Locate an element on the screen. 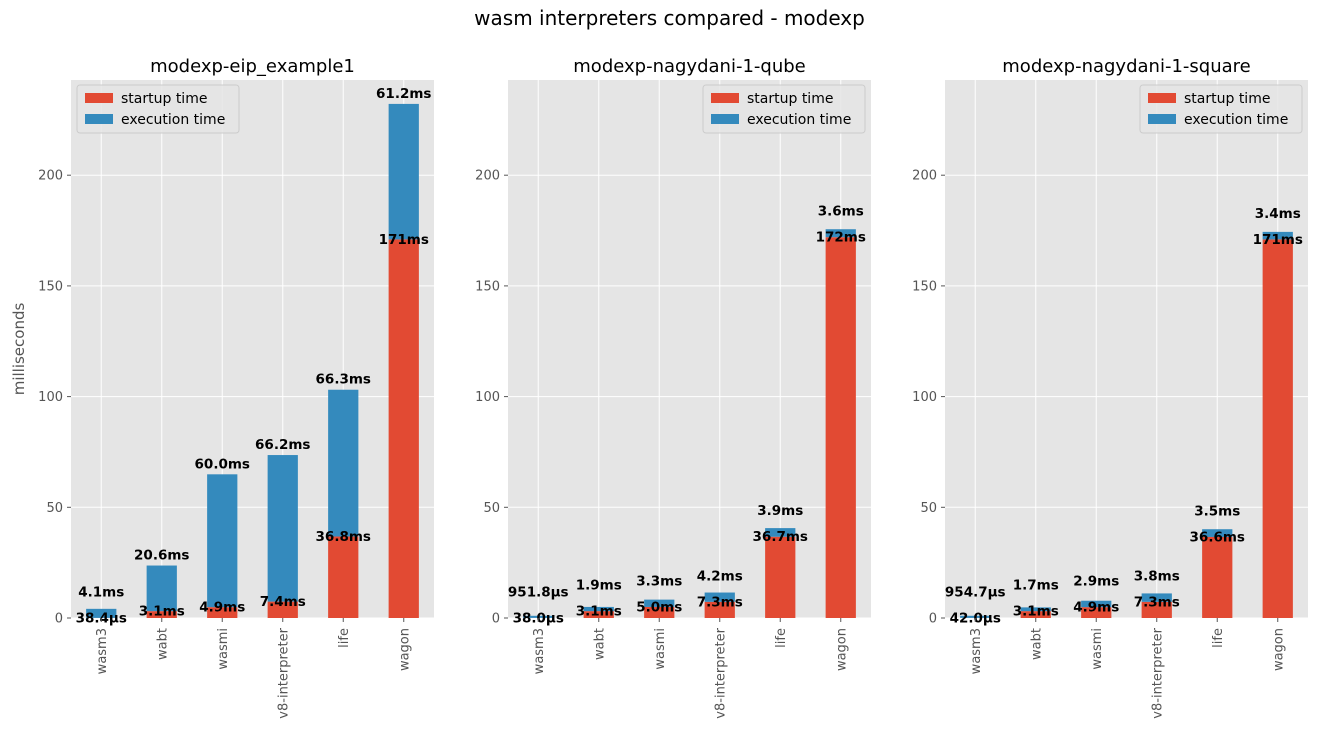 The image size is (1319, 735). data-label-execution: 3.4ms is located at coordinates (1278, 214).